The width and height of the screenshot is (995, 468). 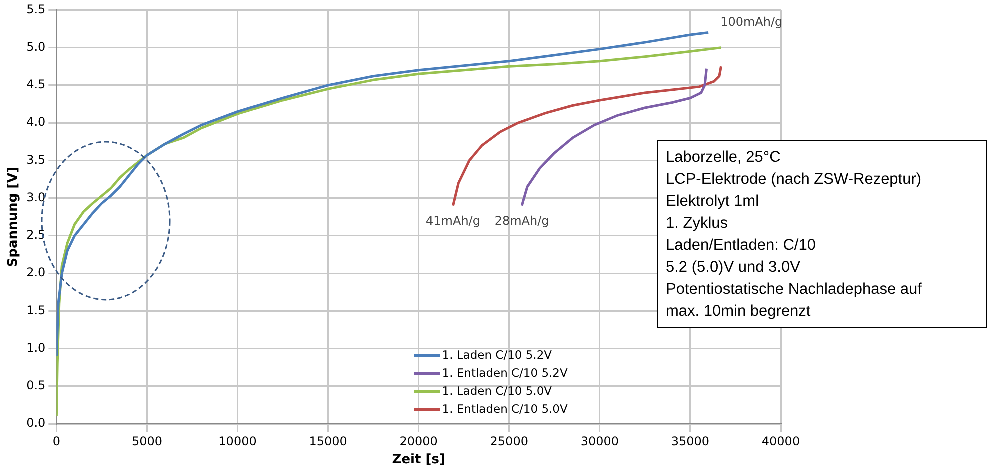 I want to click on x-tick-label: 25000, so click(x=509, y=441).